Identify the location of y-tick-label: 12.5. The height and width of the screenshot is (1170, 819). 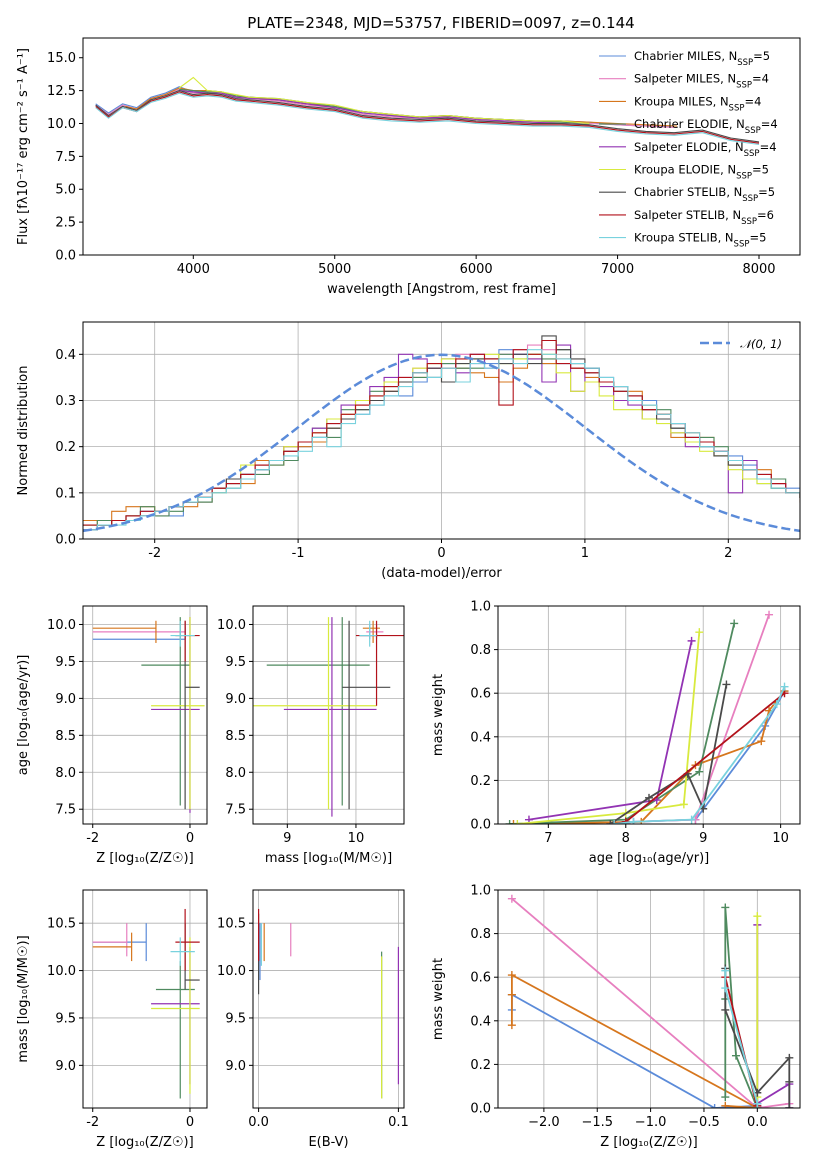
(61, 91).